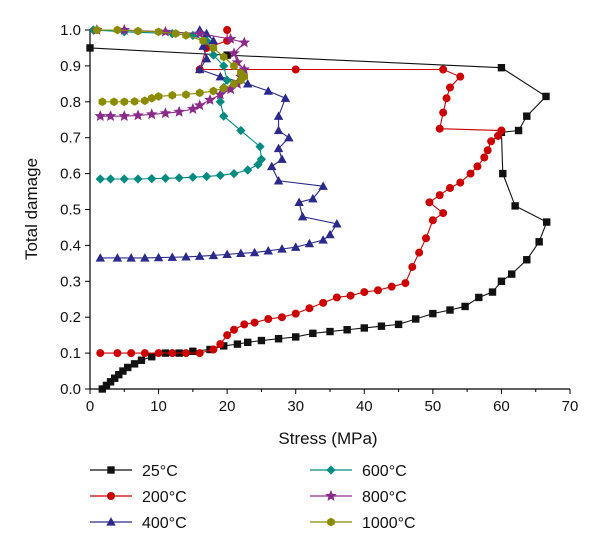 The width and height of the screenshot is (600, 553). What do you see at coordinates (31, 209) in the screenshot?
I see `y-axis-title: Total damage` at bounding box center [31, 209].